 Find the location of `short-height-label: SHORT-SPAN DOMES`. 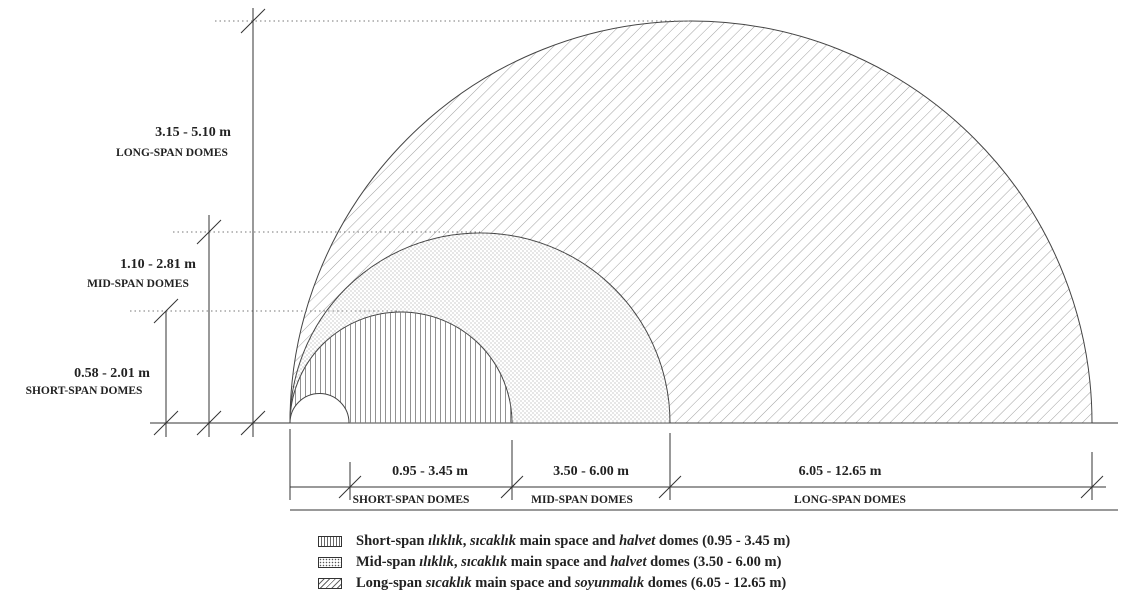

short-height-label: SHORT-SPAN DOMES is located at coordinates (84, 391).